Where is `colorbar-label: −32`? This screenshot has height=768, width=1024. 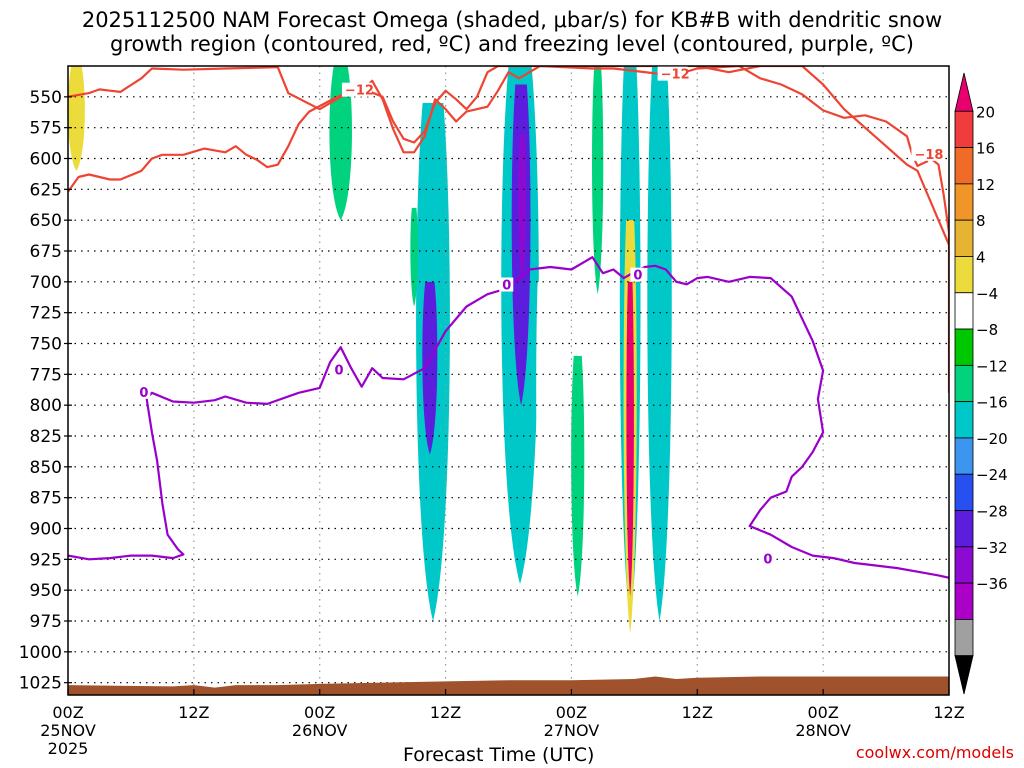 colorbar-label: −32 is located at coordinates (992, 548).